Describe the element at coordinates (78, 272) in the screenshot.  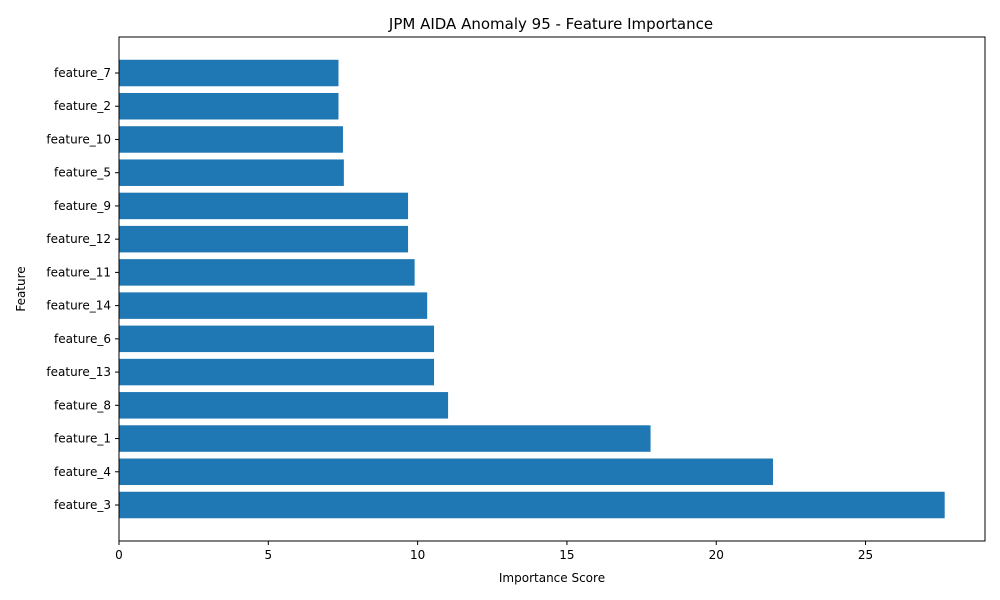
I see `y-tick-label: feature_11` at that location.